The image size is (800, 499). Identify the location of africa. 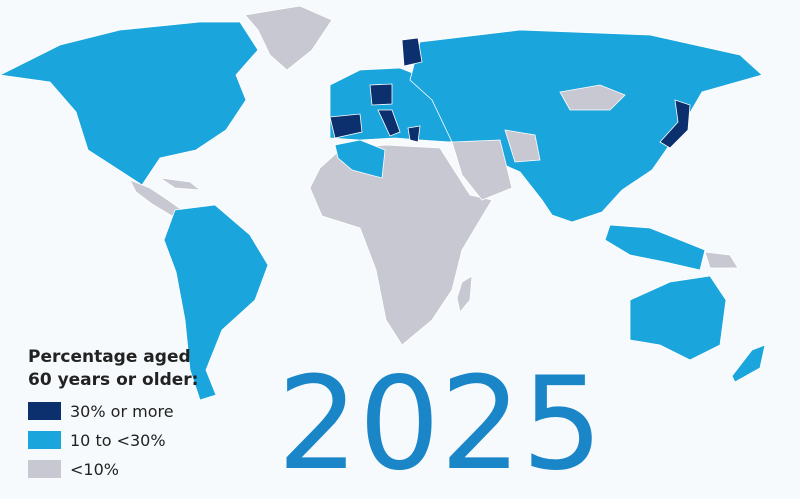
(401, 245).